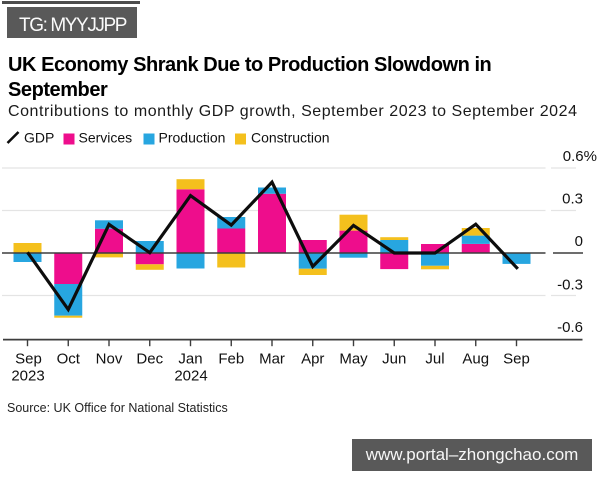  I want to click on svg-text: Apr, so click(312, 359).